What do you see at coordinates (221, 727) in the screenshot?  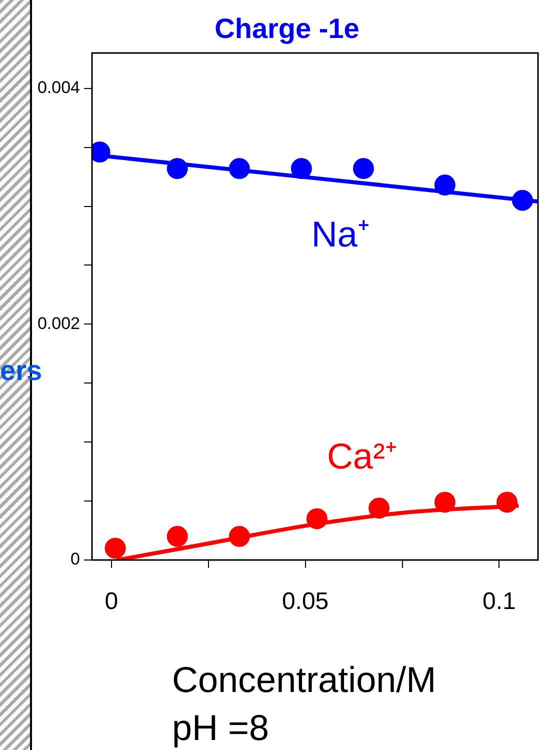 I see `text: pH =8` at bounding box center [221, 727].